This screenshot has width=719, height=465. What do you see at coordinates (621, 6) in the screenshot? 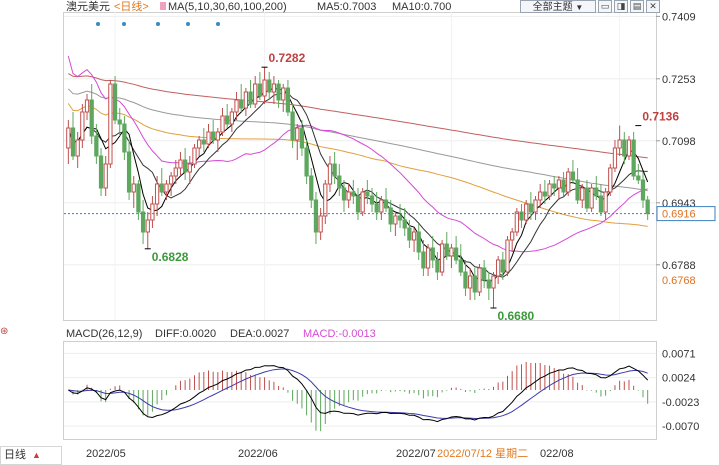
I see `fullscreen-icon: ◨` at bounding box center [621, 6].